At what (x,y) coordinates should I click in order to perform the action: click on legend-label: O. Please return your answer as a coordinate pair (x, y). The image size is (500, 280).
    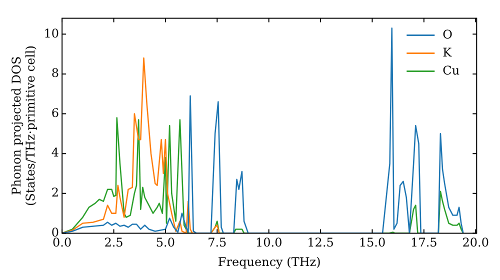
    Looking at the image, I should click on (447, 34).